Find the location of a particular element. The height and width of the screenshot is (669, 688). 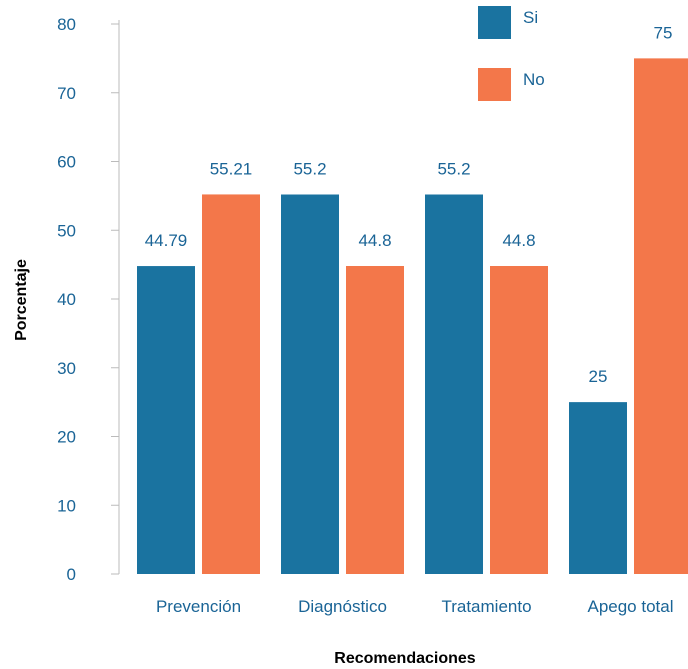

y-tick-label: 70 is located at coordinates (66, 93).